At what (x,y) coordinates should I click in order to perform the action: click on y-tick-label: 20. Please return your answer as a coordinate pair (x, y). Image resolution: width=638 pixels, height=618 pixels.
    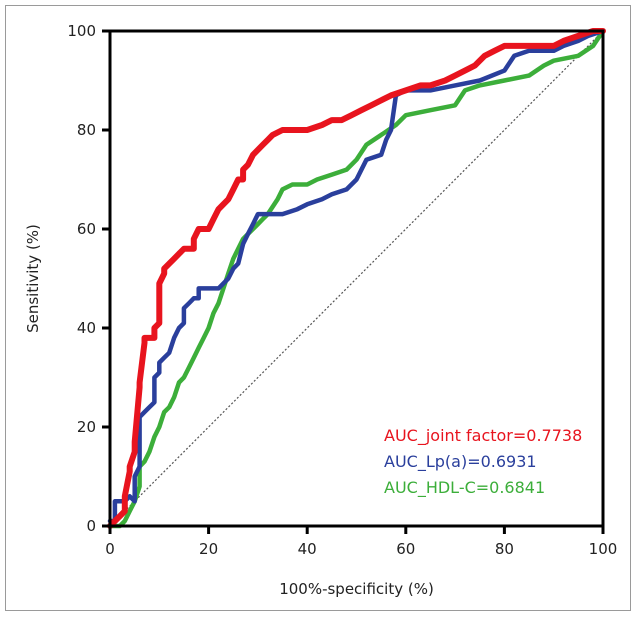
    Looking at the image, I should click on (86, 427).